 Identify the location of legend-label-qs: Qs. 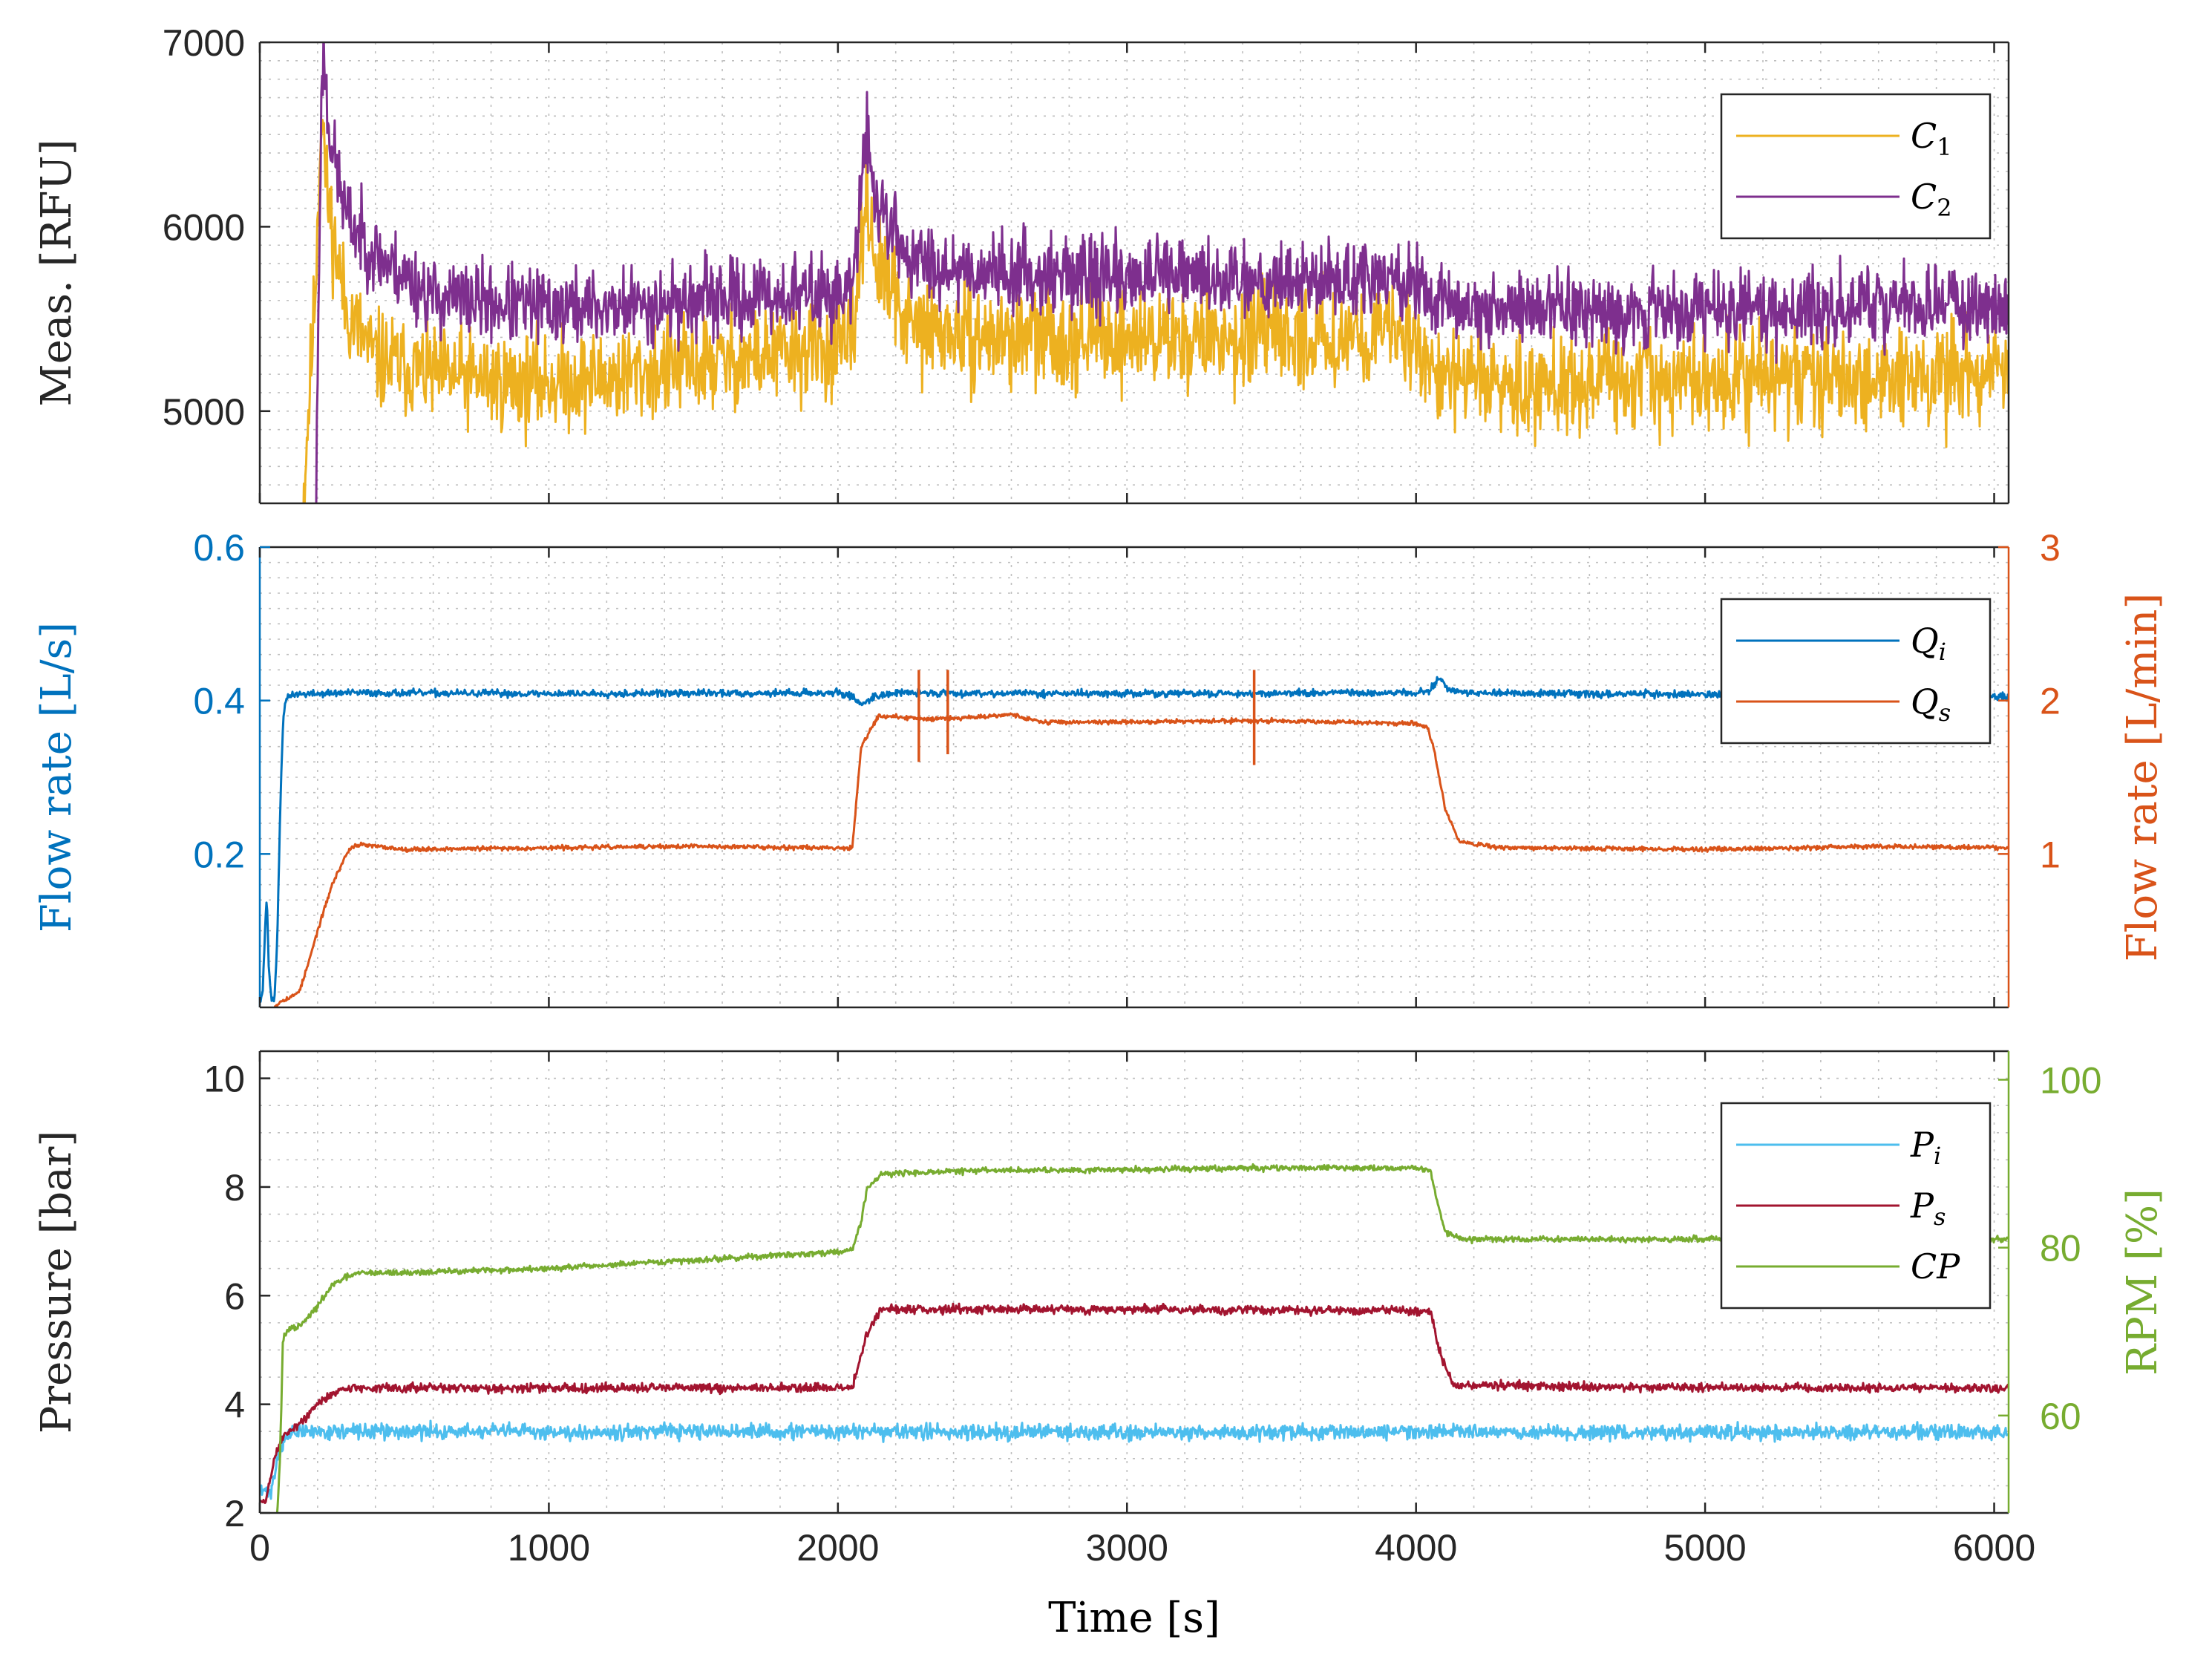
(1931, 704).